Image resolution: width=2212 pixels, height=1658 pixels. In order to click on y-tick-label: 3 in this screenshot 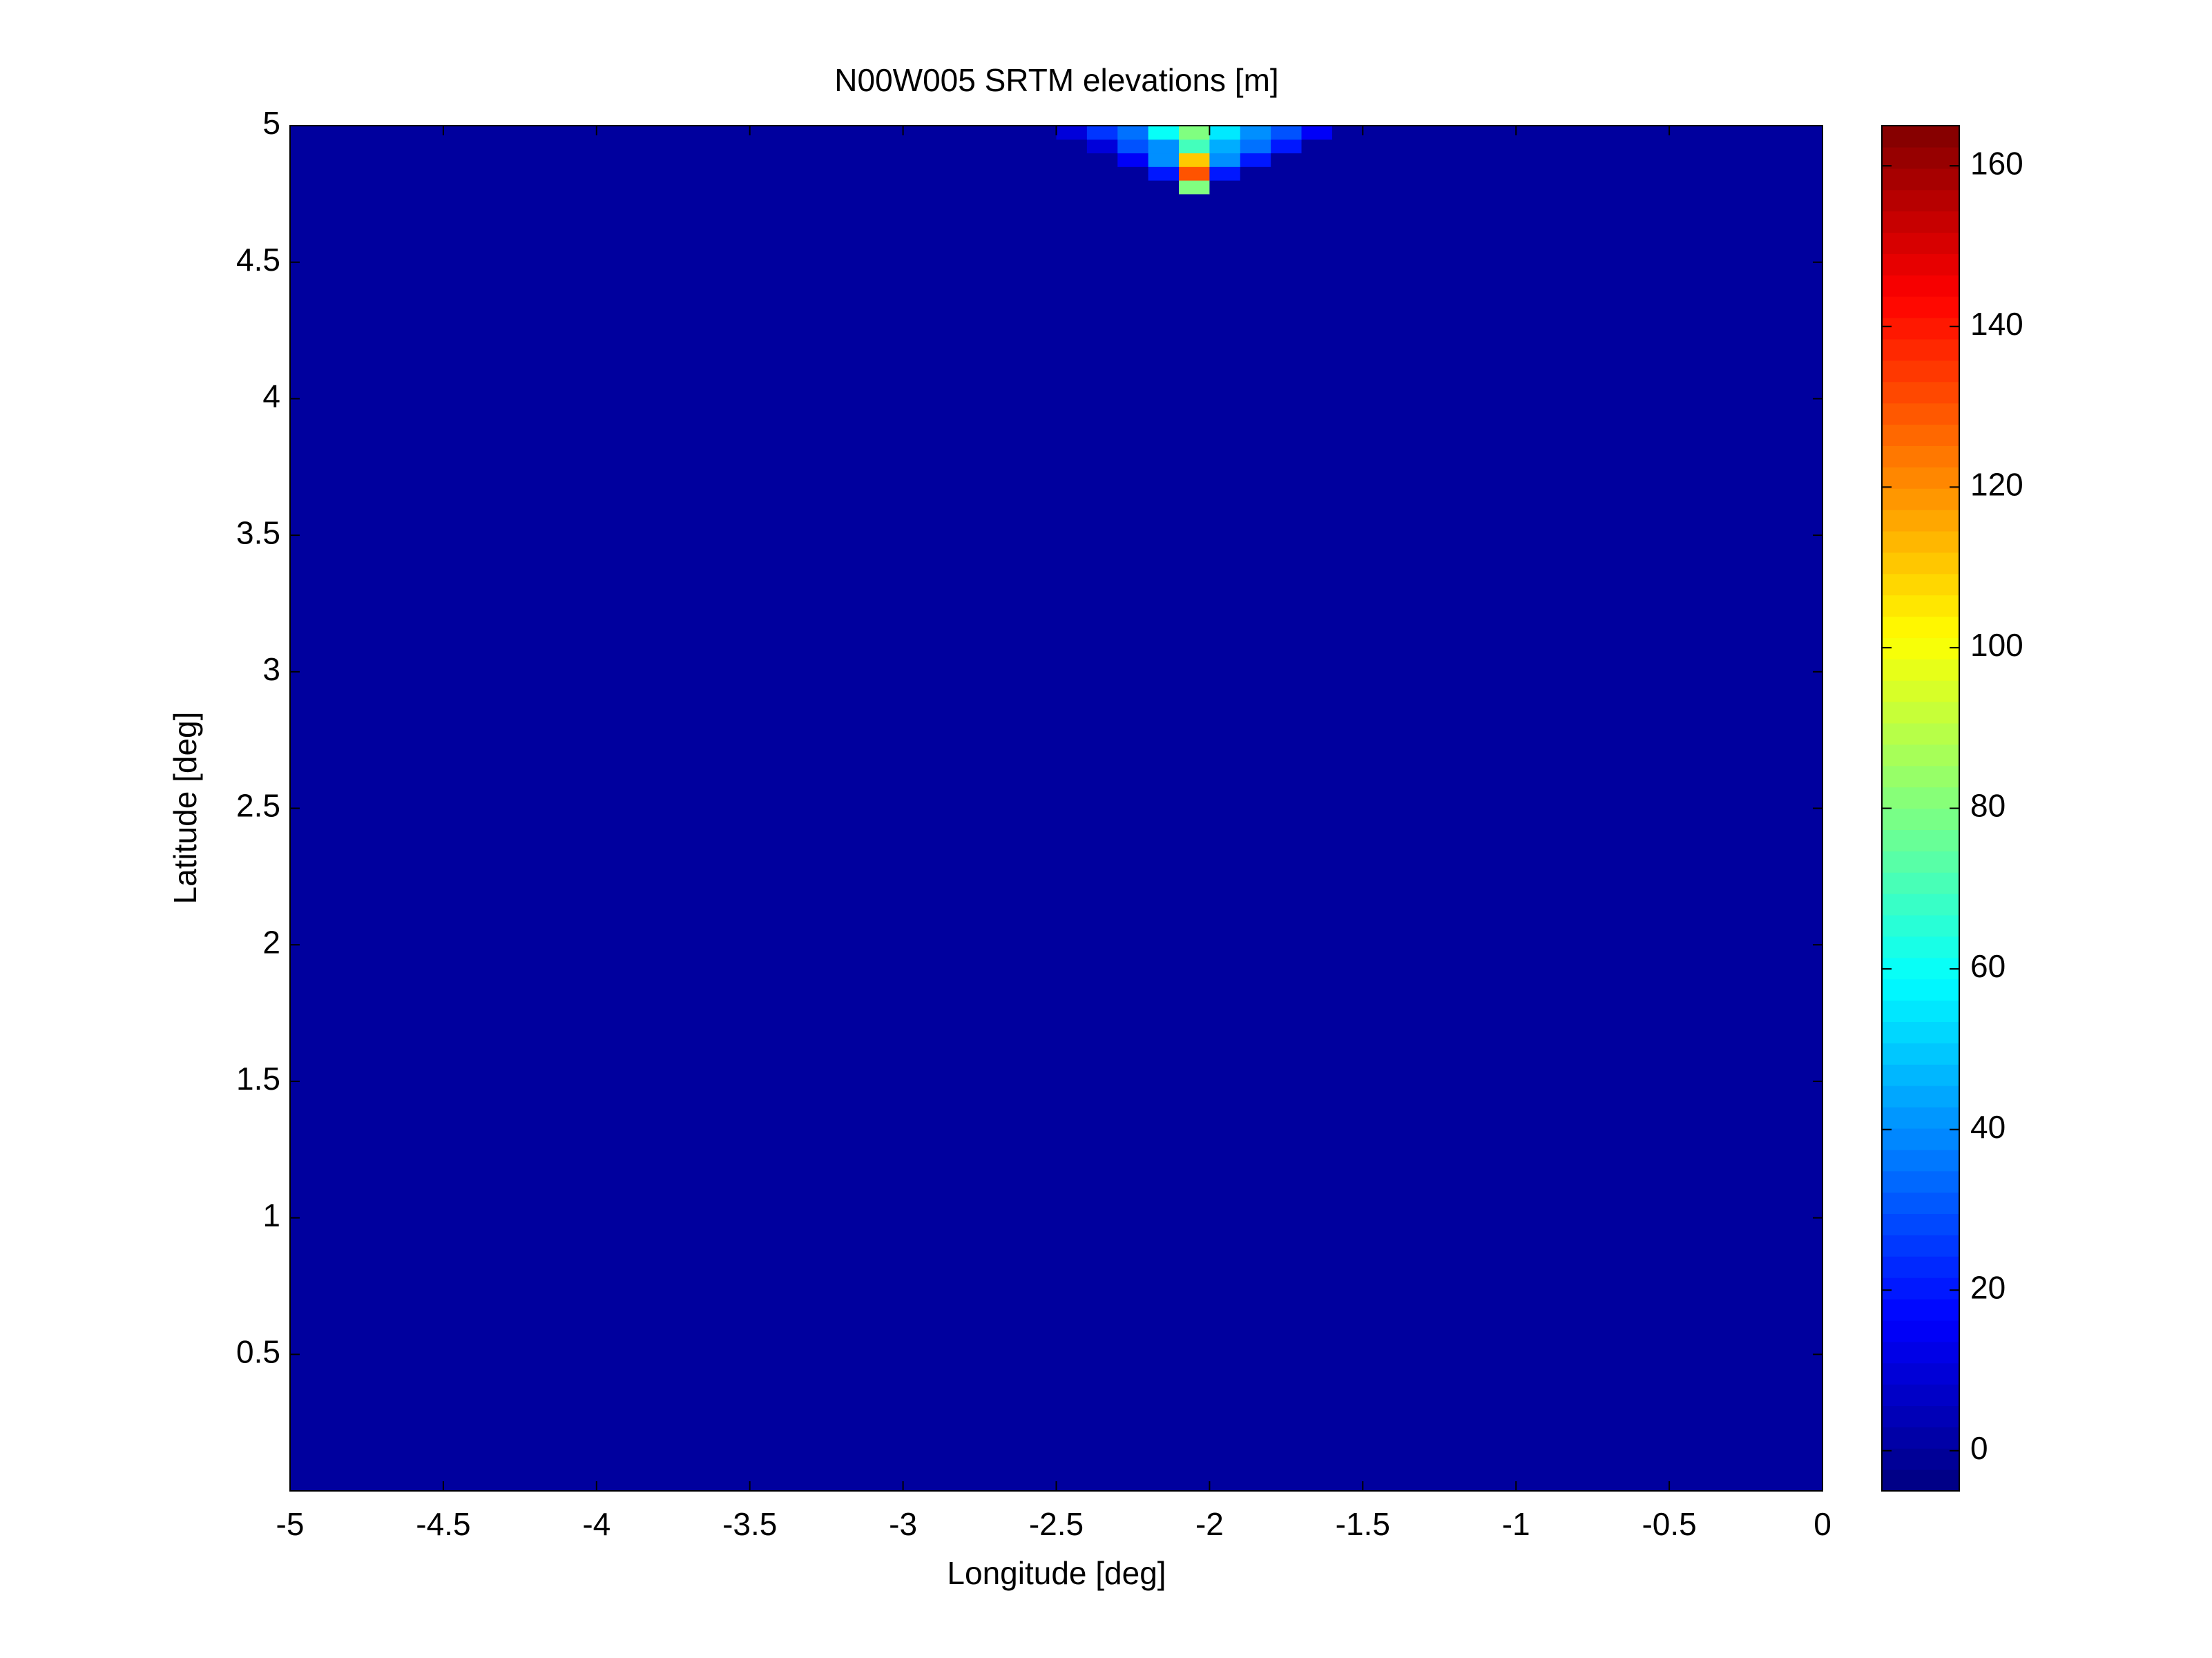, I will do `click(271, 669)`.